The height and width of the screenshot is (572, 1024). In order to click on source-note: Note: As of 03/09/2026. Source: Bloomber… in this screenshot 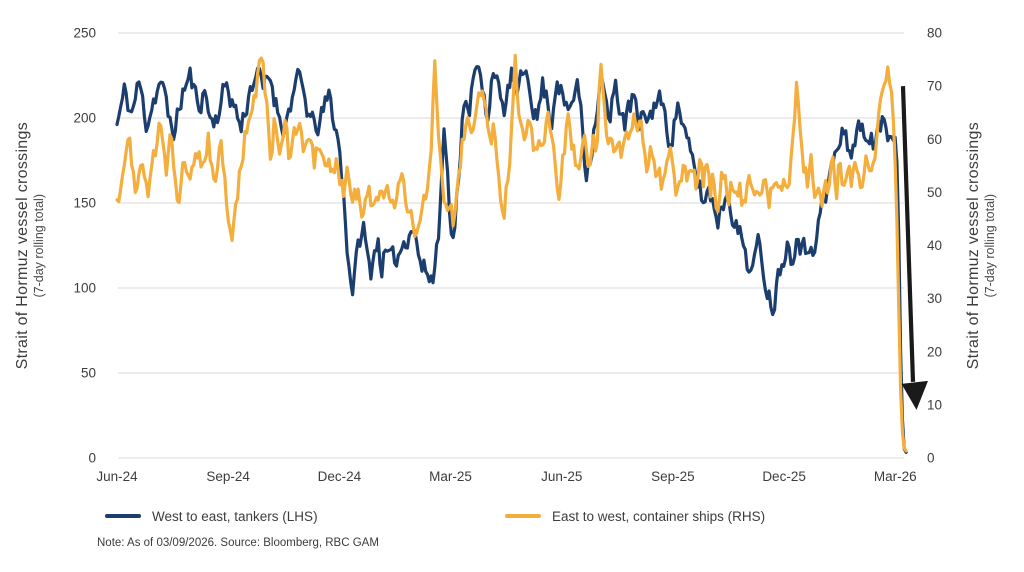, I will do `click(238, 543)`.